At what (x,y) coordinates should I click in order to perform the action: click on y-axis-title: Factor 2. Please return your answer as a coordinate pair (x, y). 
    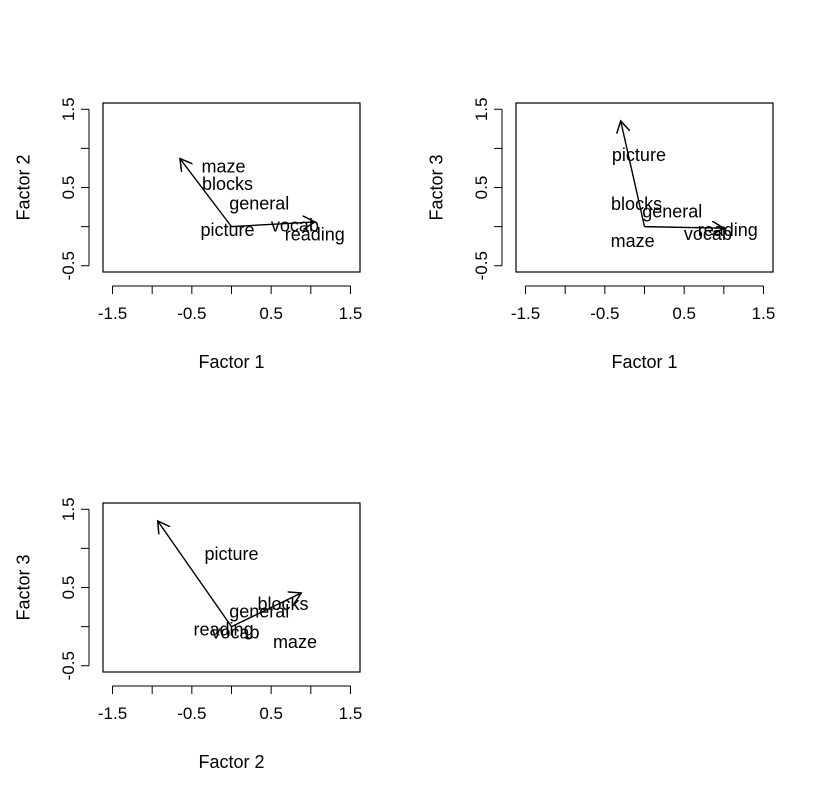
    Looking at the image, I should click on (23, 187).